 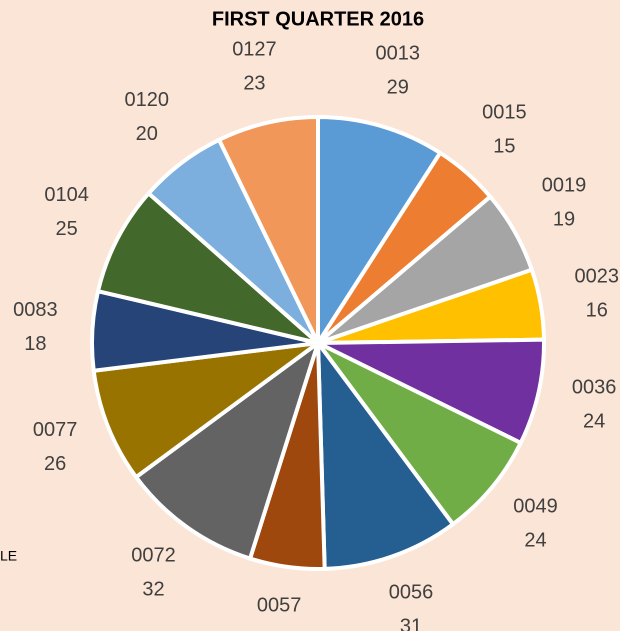 I want to click on slice-category-label: 0127, so click(x=254, y=50).